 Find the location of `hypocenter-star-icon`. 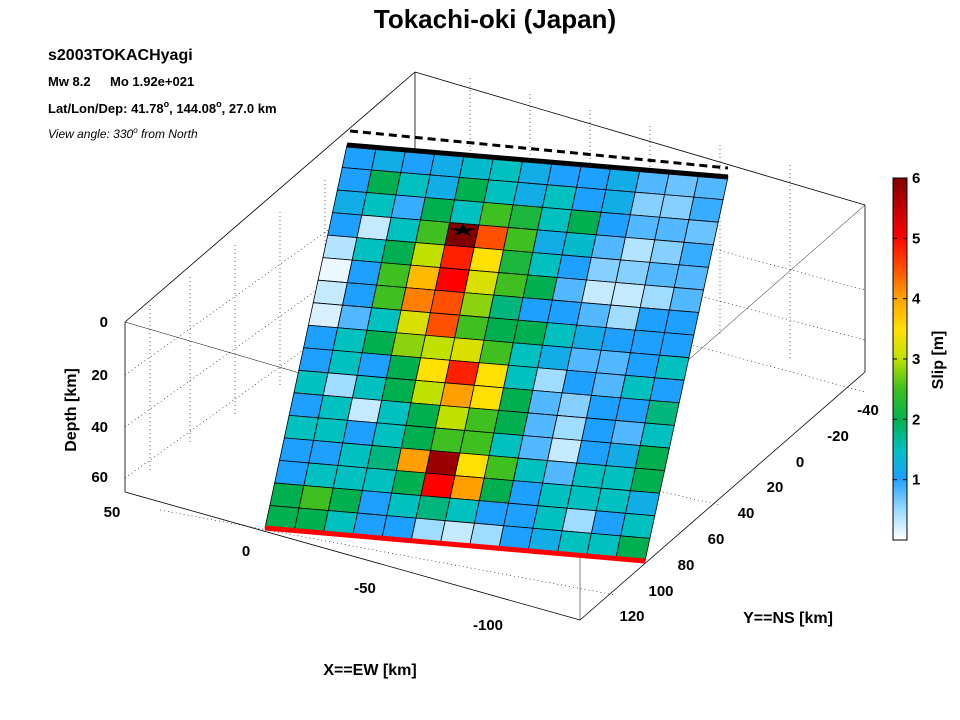

hypocenter-star-icon is located at coordinates (463, 229).